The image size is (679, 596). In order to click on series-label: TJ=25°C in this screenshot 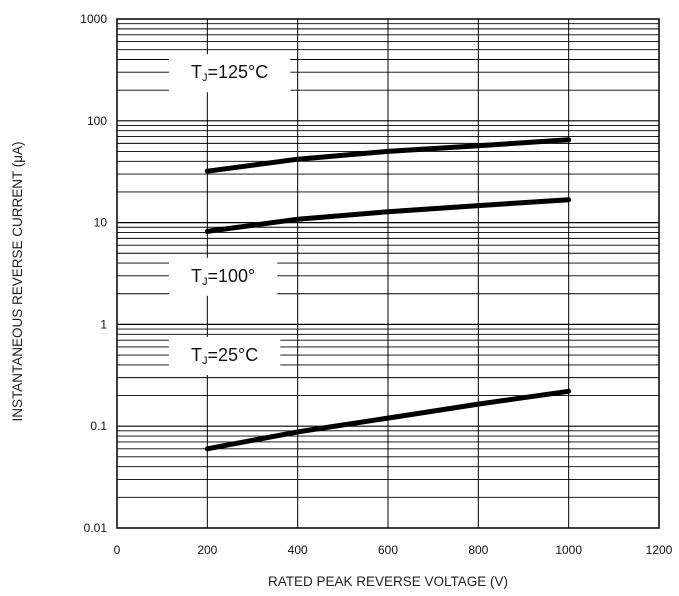, I will do `click(225, 356)`.